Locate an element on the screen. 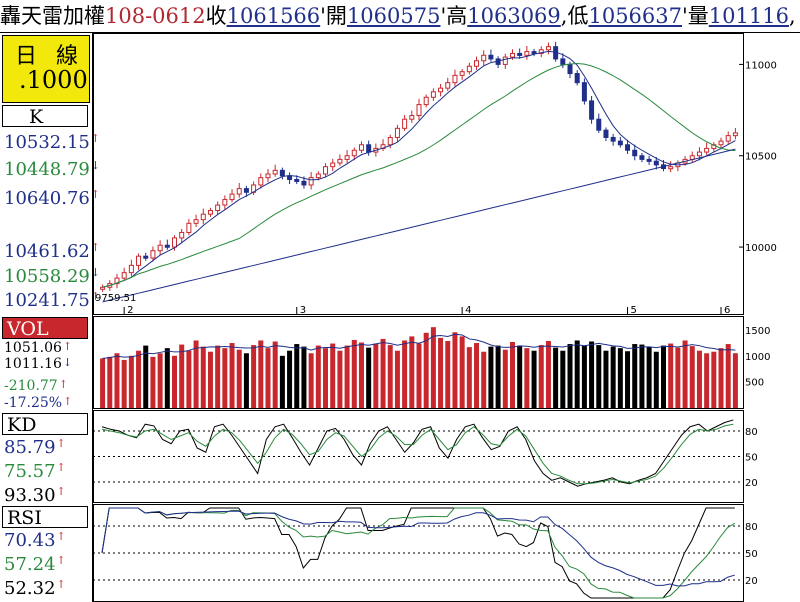 The width and height of the screenshot is (800, 602). header-tail: , is located at coordinates (792, 16).